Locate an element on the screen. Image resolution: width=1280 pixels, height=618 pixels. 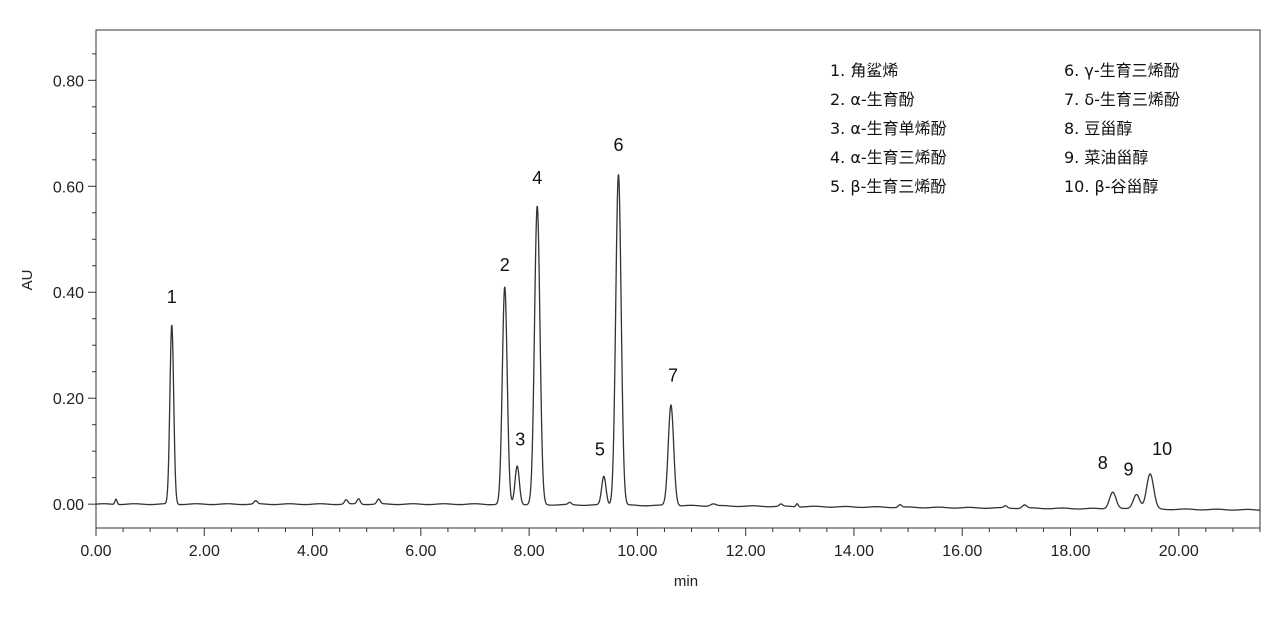
x-tick-label: 6.00 is located at coordinates (420, 551).